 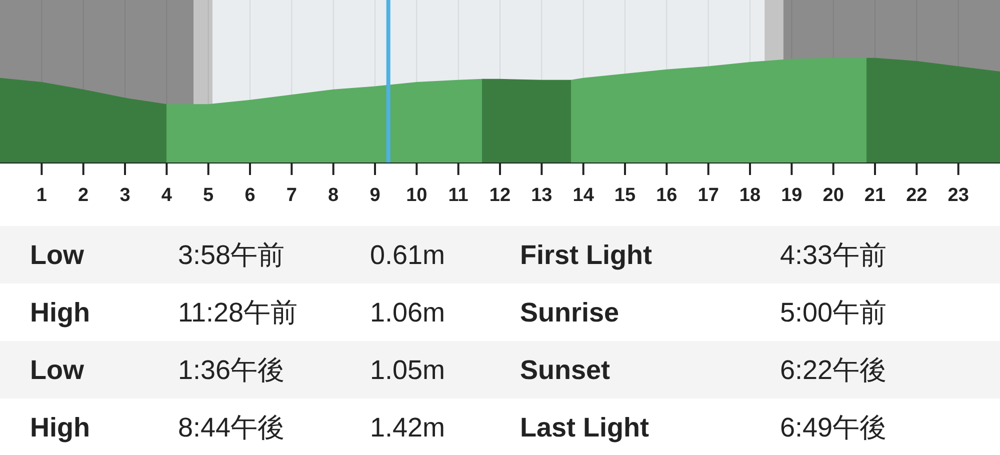 What do you see at coordinates (833, 427) in the screenshot?
I see `annotation: 6:49午後` at bounding box center [833, 427].